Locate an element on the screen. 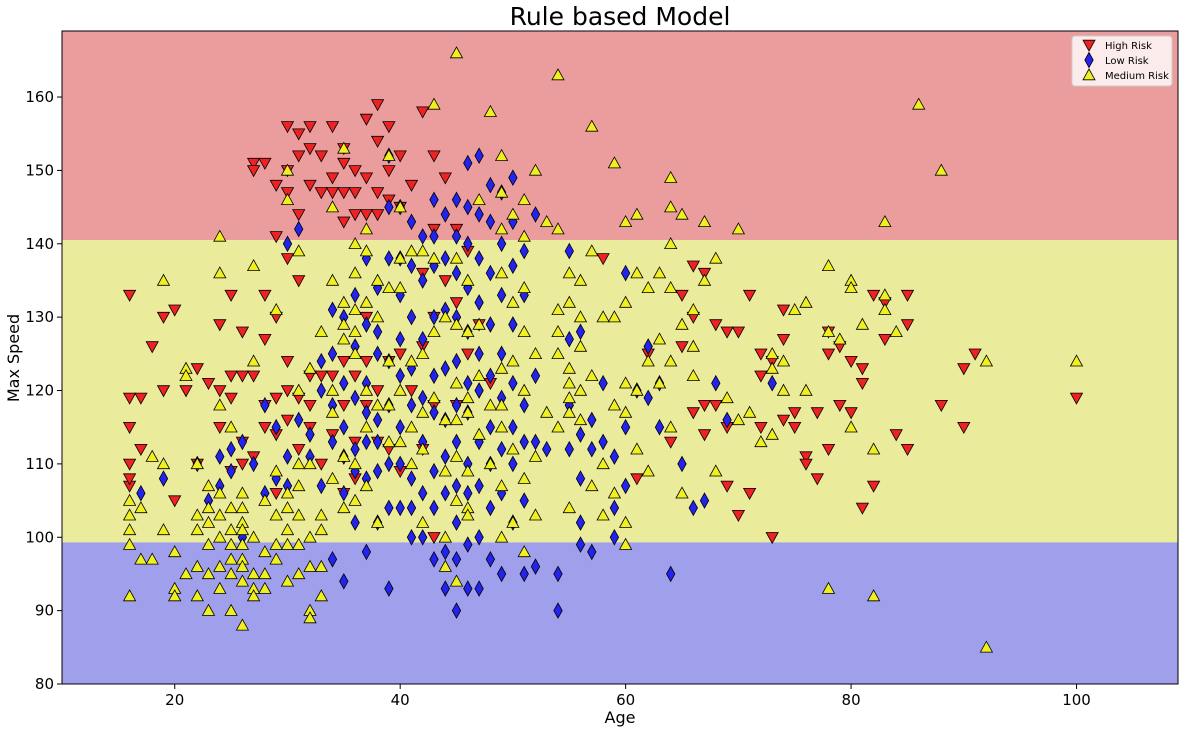 The width and height of the screenshot is (1185, 732). legend-label-medium-risk: Medium Risk is located at coordinates (1137, 76).